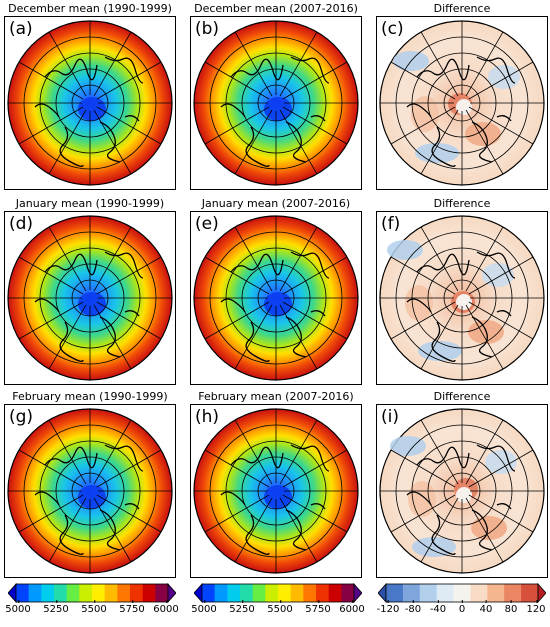 This screenshot has width=550, height=627. What do you see at coordinates (207, 224) in the screenshot?
I see `panel-label: (e)` at bounding box center [207, 224].